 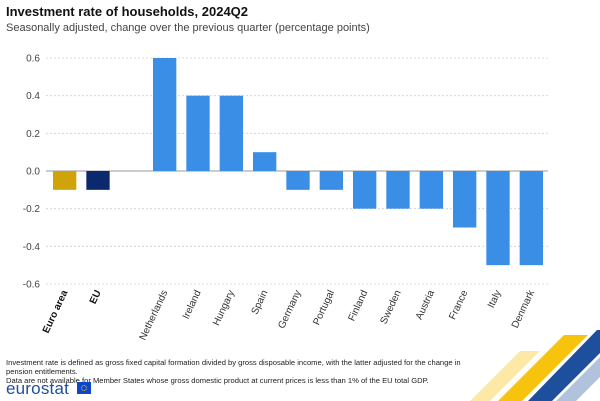 I want to click on x-tick-label: Hungary, so click(x=224, y=308).